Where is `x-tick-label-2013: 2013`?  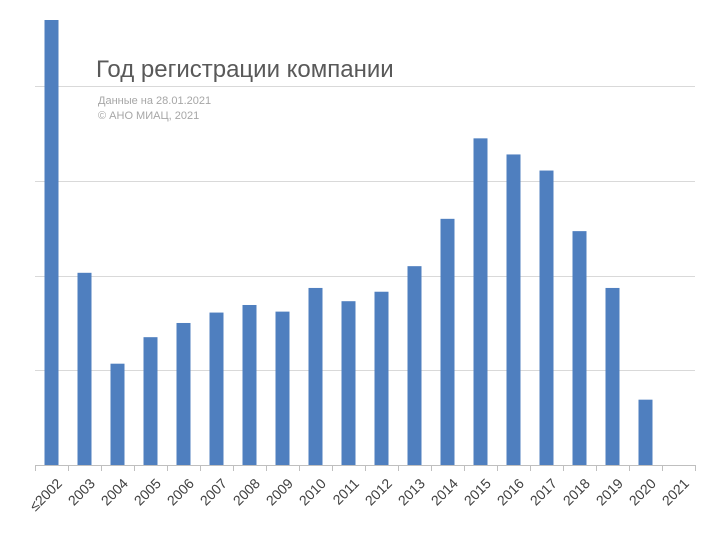 x-tick-label-2013: 2013 is located at coordinates (411, 491).